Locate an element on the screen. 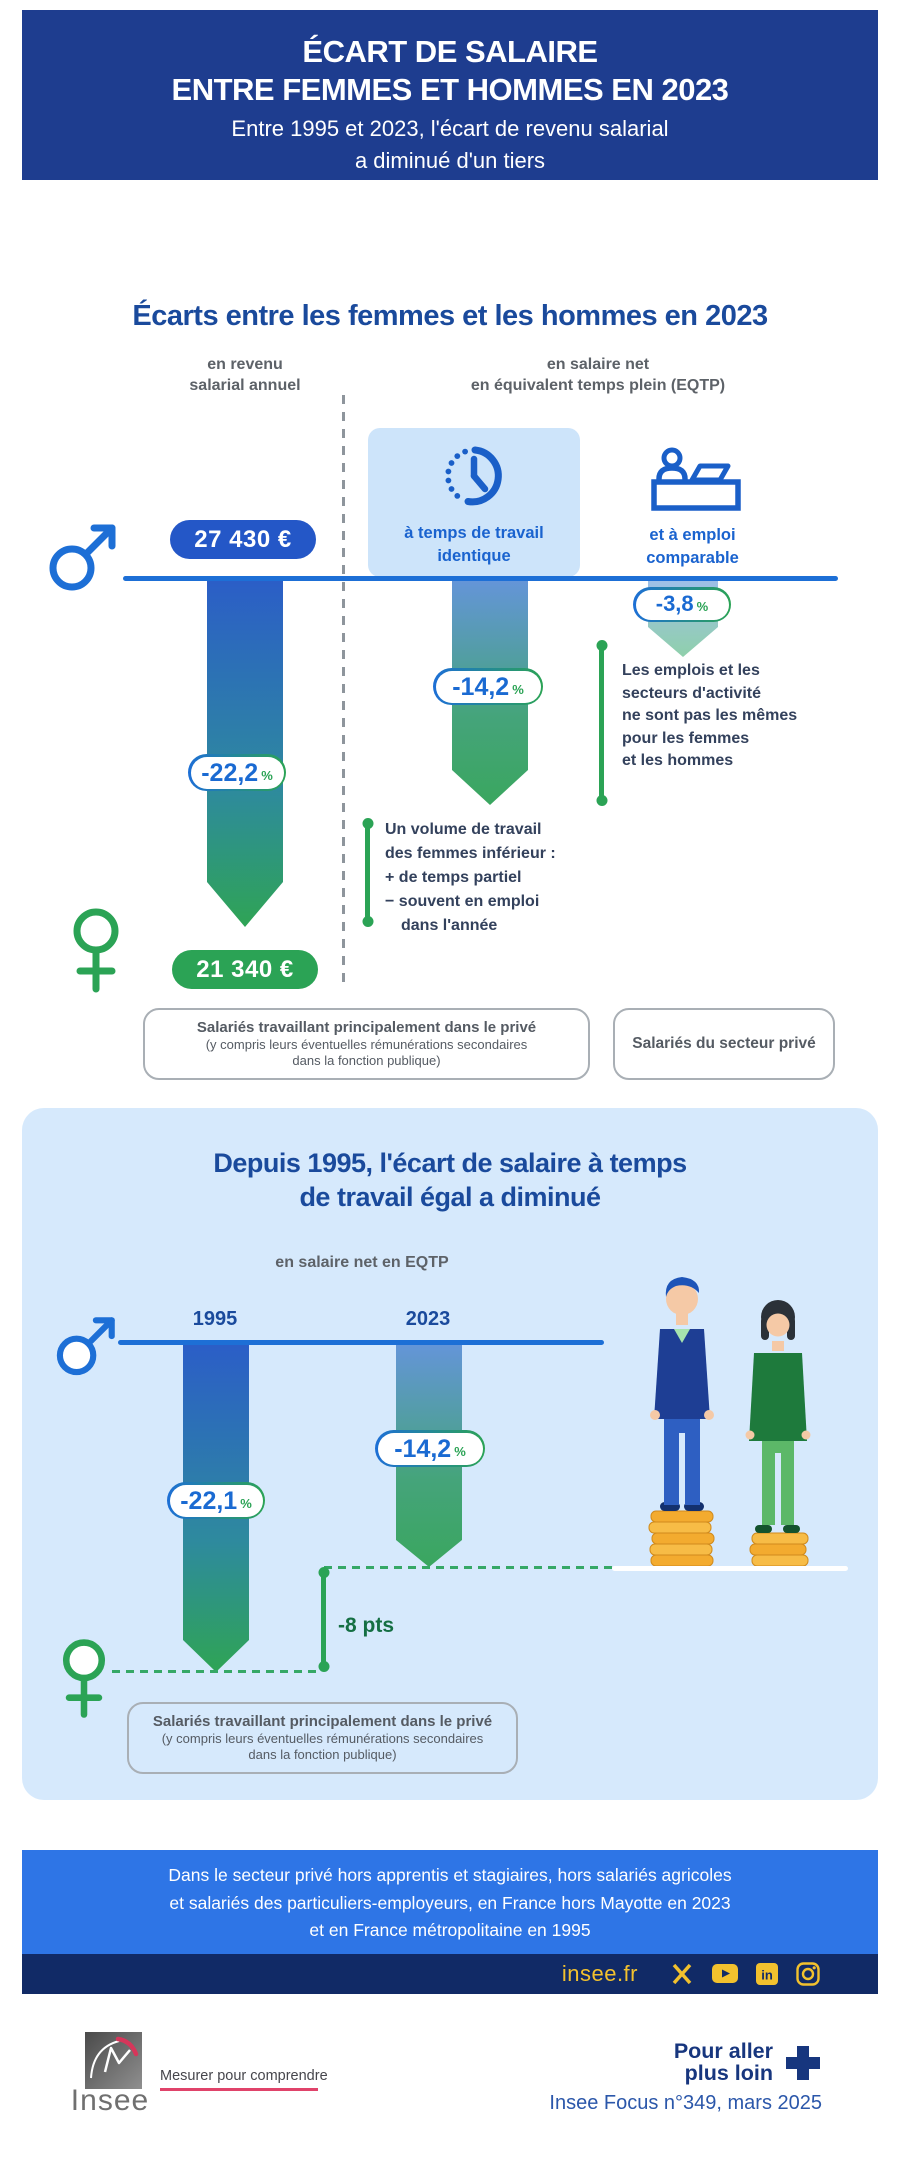 This screenshot has height=2164, width=900. people-on-coins-illustration is located at coordinates (730, 1424).